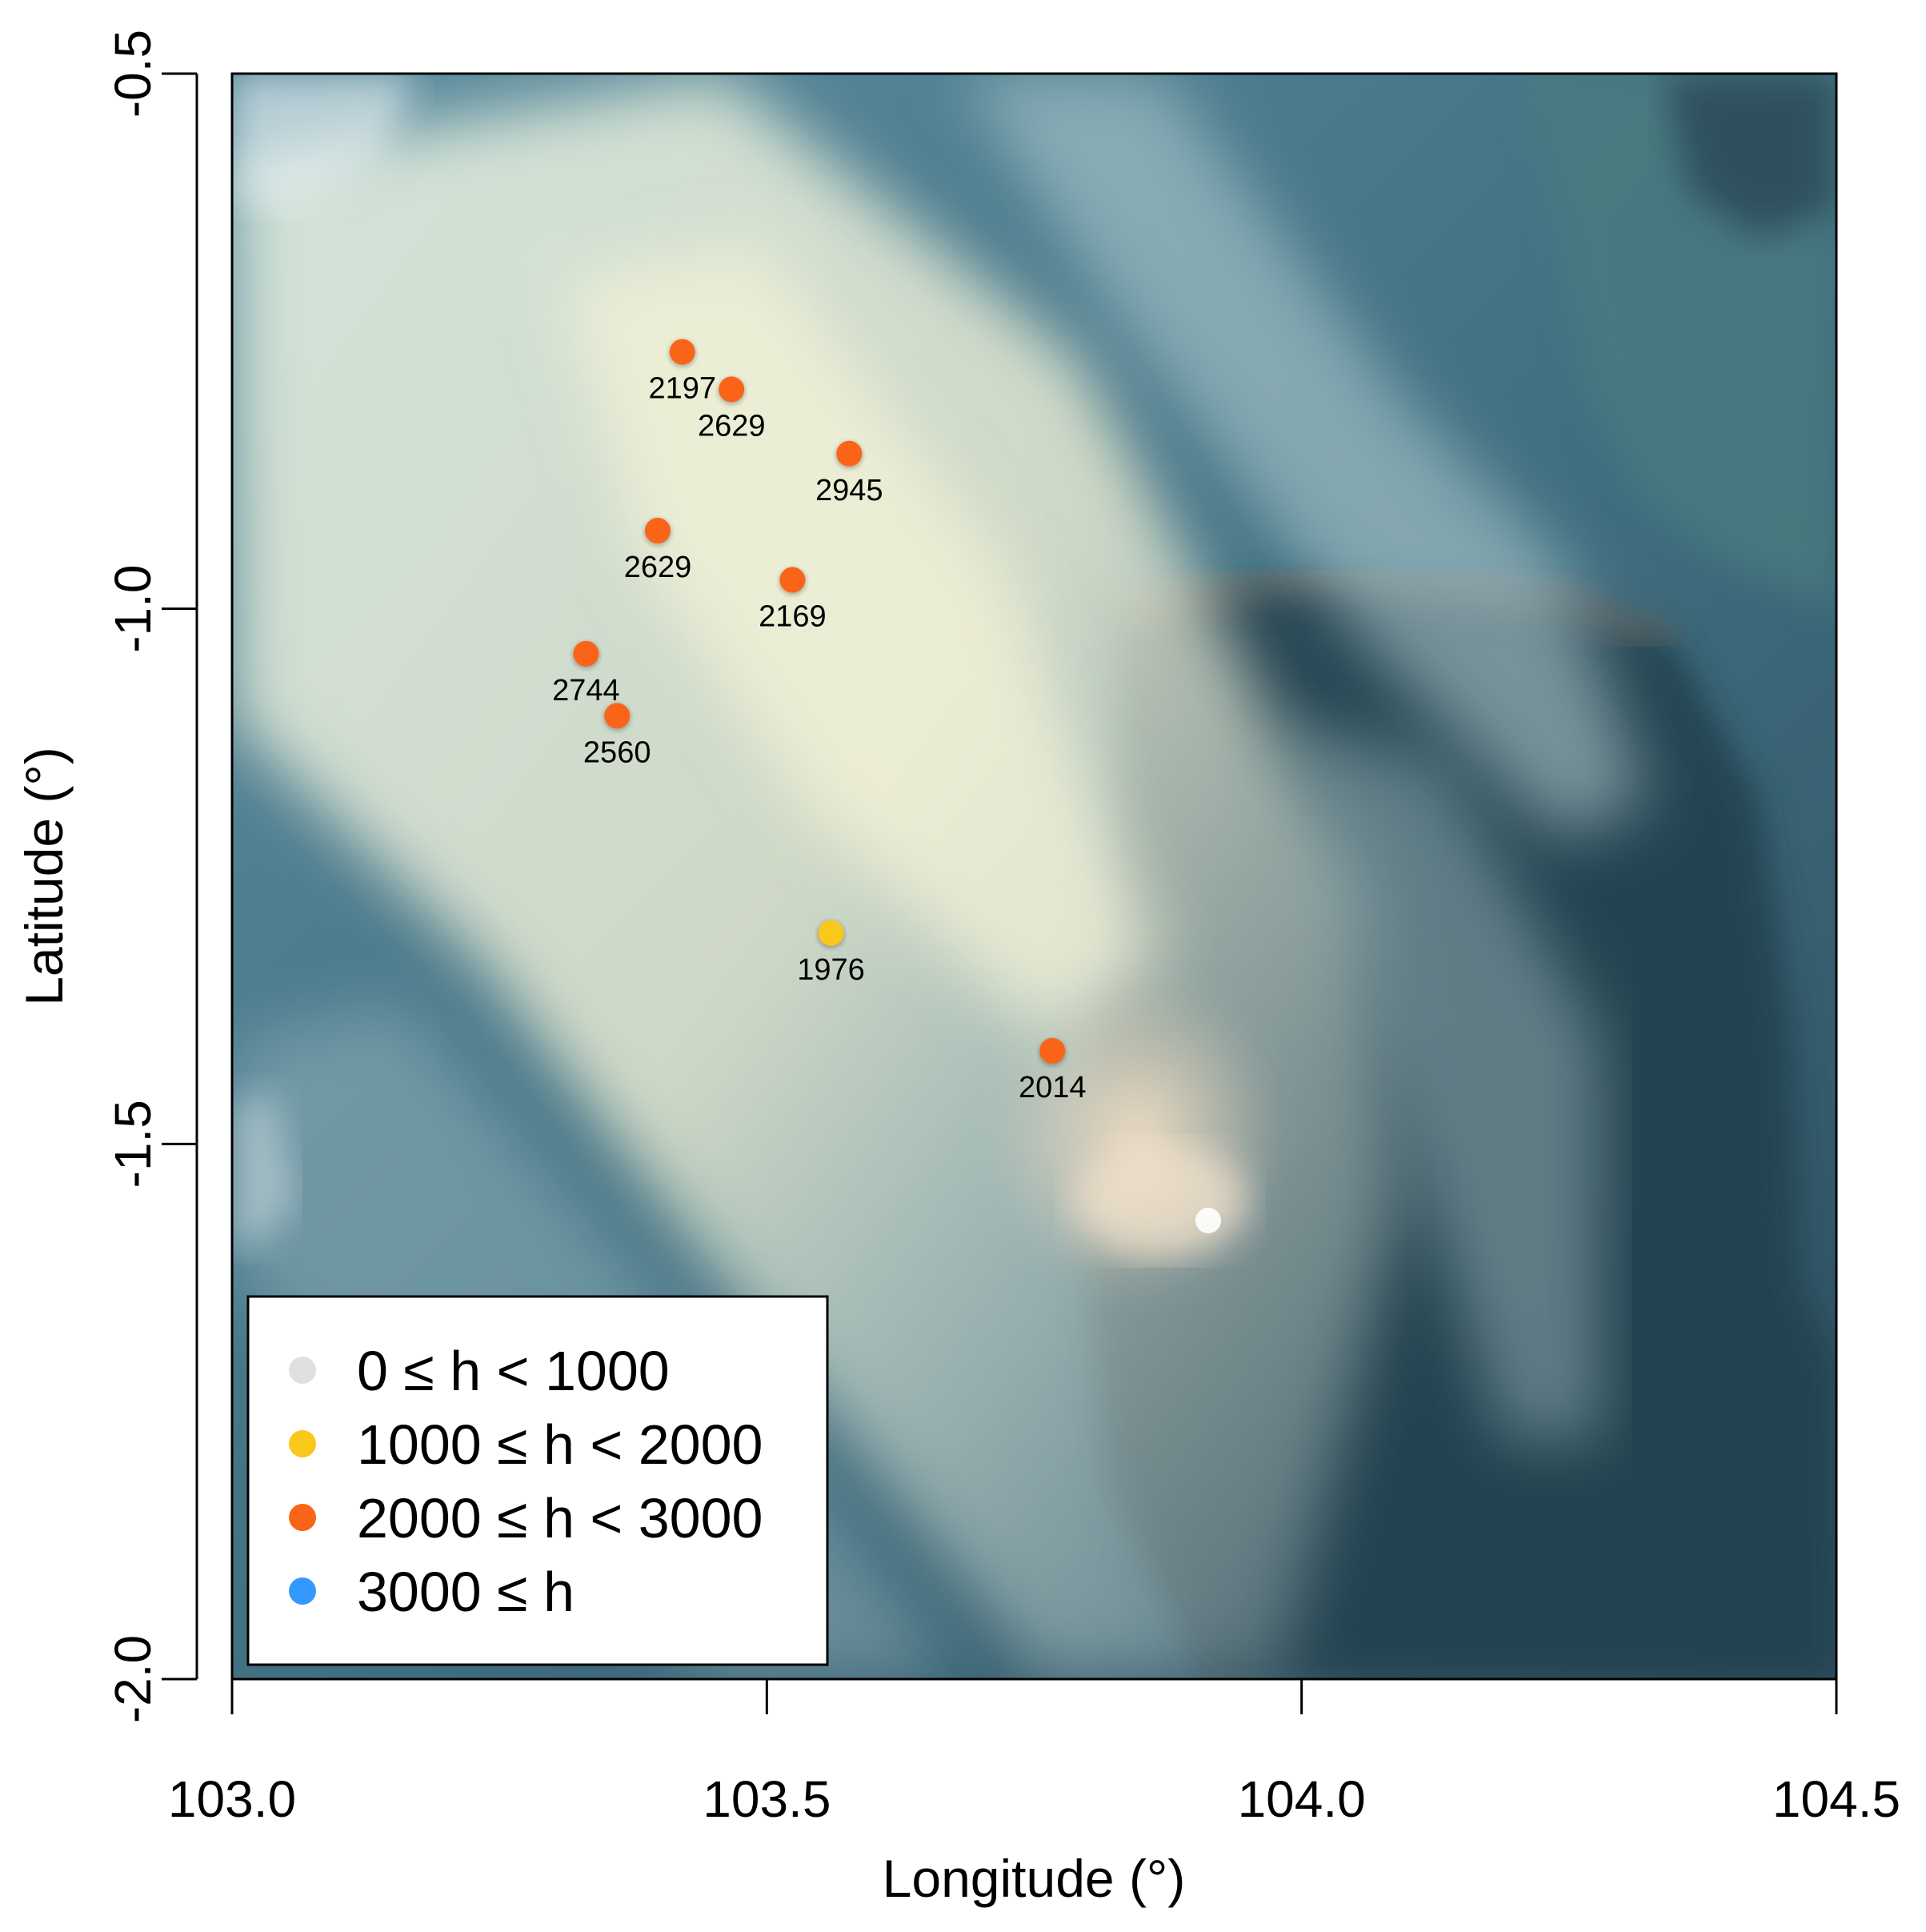 This screenshot has width=1926, height=1932. Describe the element at coordinates (767, 1799) in the screenshot. I see `x-tick-label: 103.5` at that location.